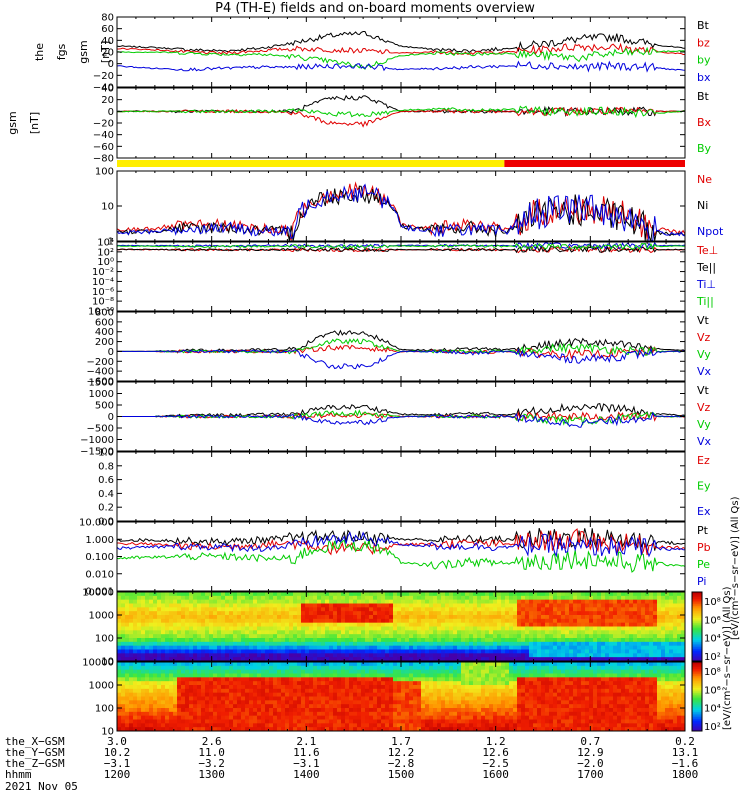 The height and width of the screenshot is (800, 750). Describe the element at coordinates (105, 243) in the screenshot. I see `y-tick-label: 10⁴` at that location.